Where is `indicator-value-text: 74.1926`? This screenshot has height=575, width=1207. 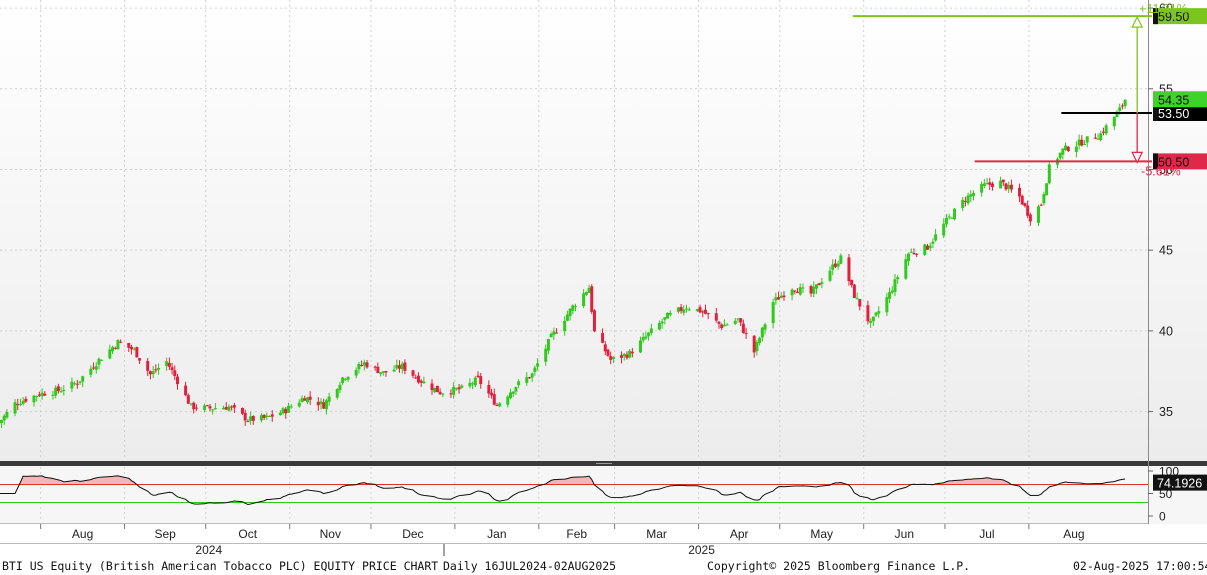
indicator-value-text: 74.1926 is located at coordinates (1179, 484).